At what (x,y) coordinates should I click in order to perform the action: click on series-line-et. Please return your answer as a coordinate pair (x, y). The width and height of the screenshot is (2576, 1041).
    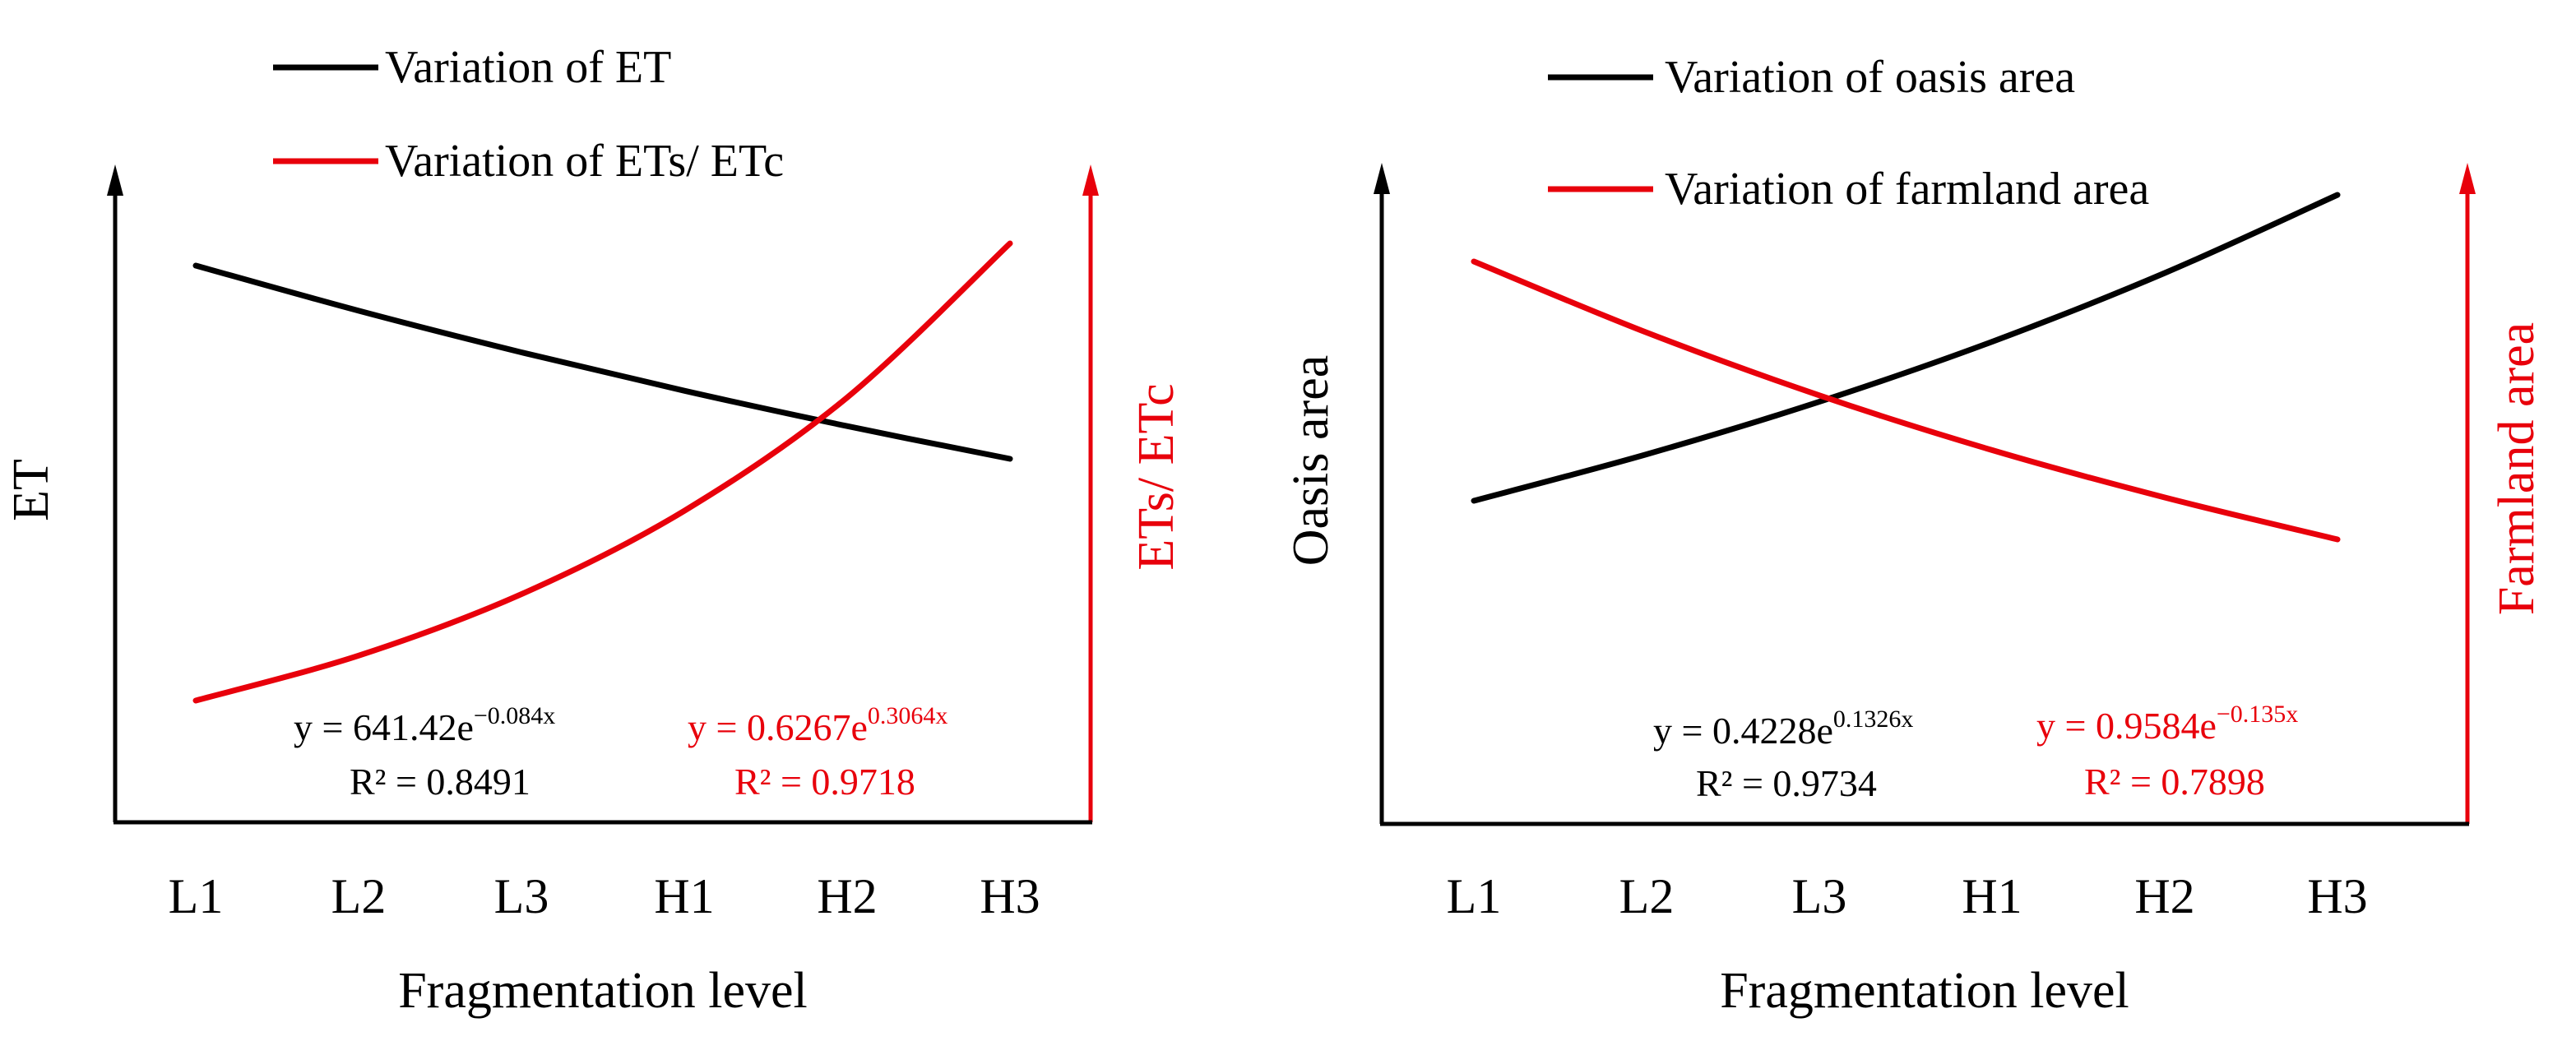
    Looking at the image, I should click on (602, 362).